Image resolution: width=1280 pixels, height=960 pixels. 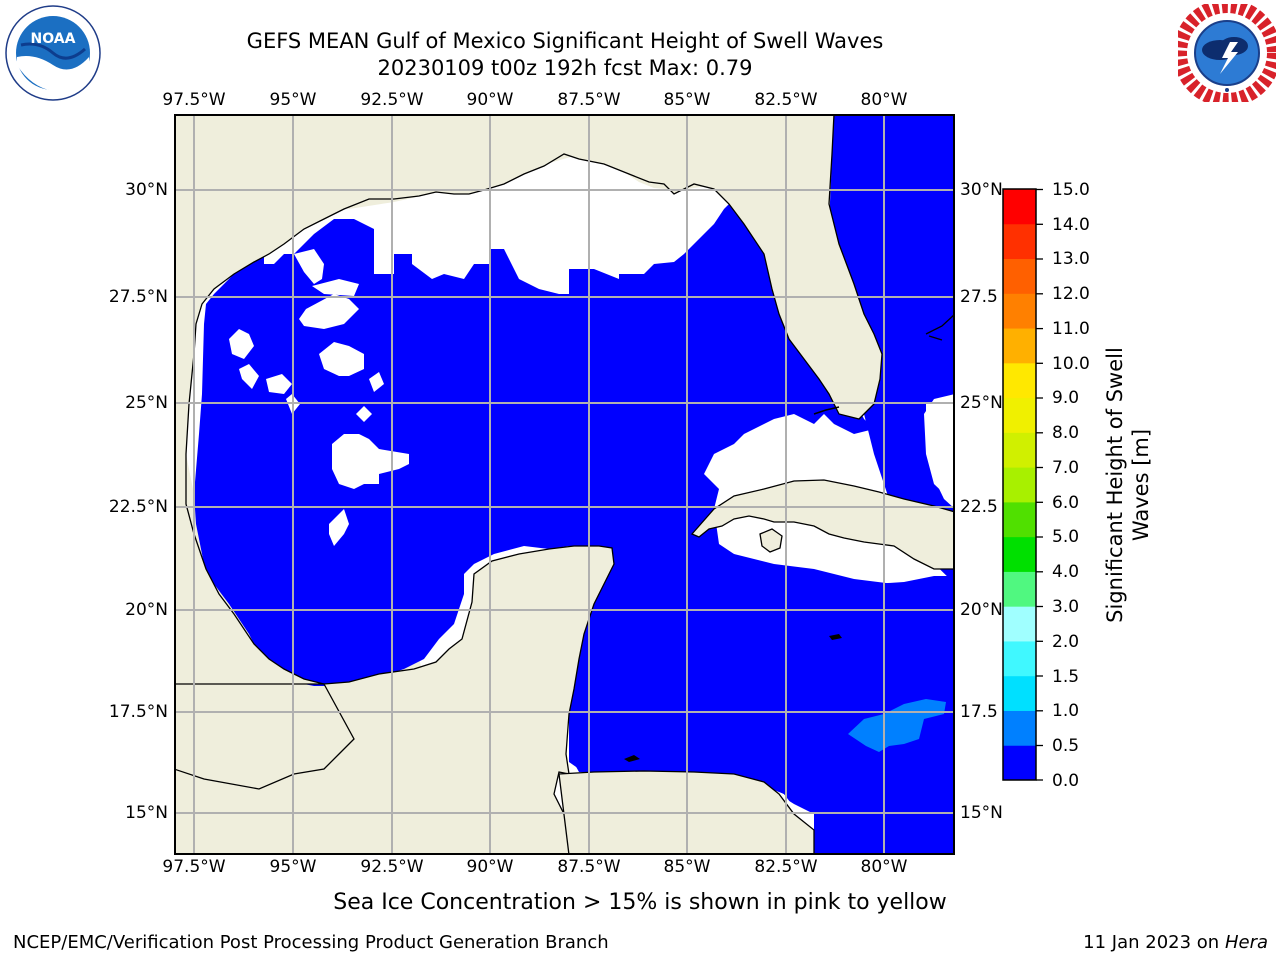 What do you see at coordinates (392, 100) in the screenshot?
I see `lon-label-top: 92.5°W` at bounding box center [392, 100].